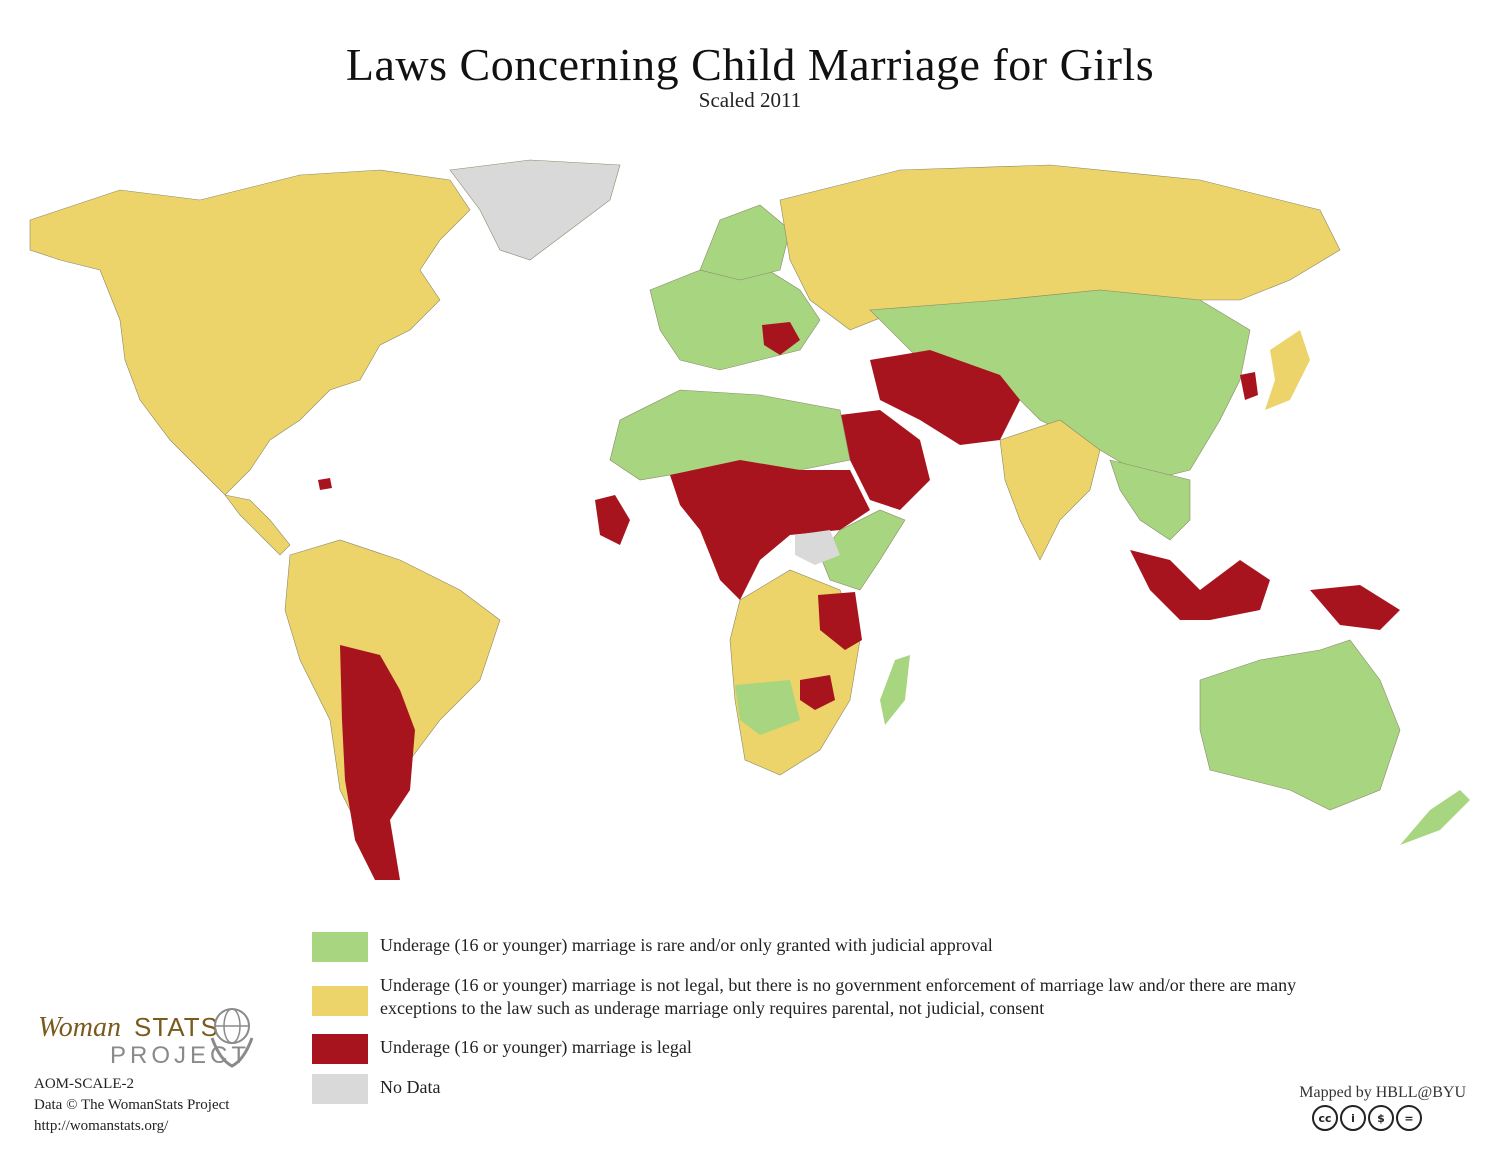 This screenshot has height=1159, width=1500. What do you see at coordinates (1325, 1118) in the screenshot?
I see `cc-icon: cc` at bounding box center [1325, 1118].